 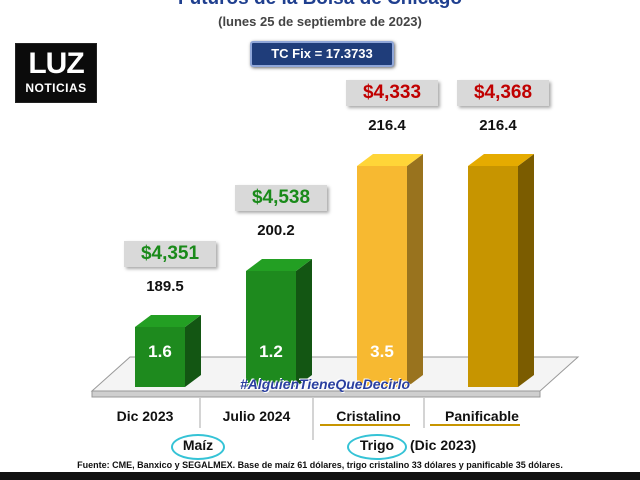 I want to click on chart-floor, so click(x=335, y=377).